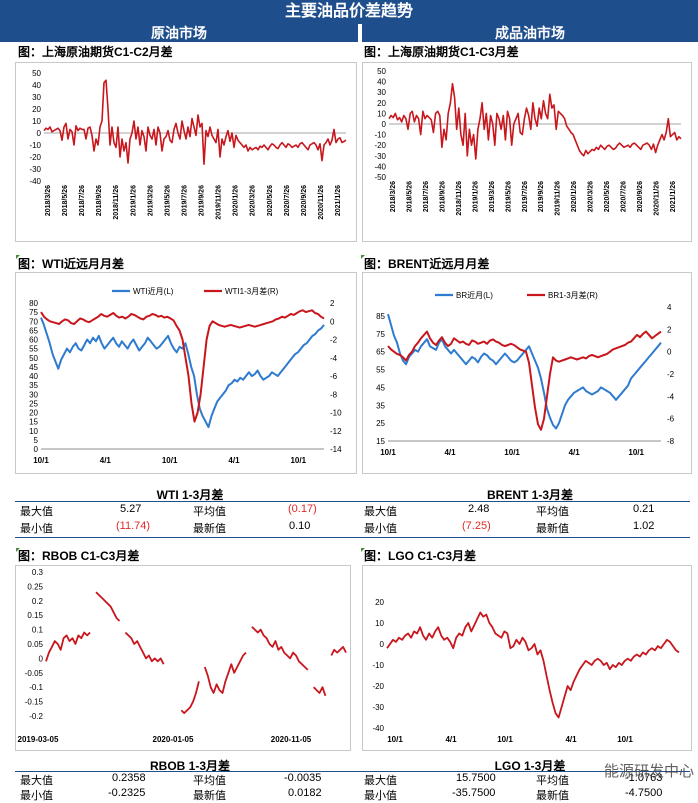  What do you see at coordinates (671, 419) in the screenshot?
I see `y-tick-label-right: -6` at bounding box center [671, 419].